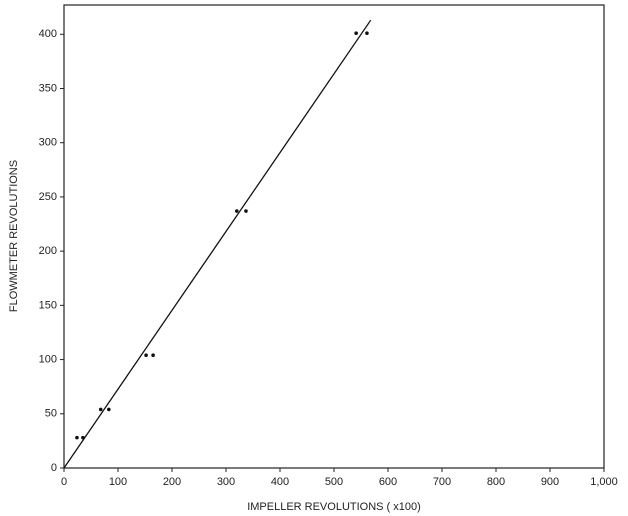 The height and width of the screenshot is (516, 628). What do you see at coordinates (118, 482) in the screenshot?
I see `x-tick-label: 100` at bounding box center [118, 482].